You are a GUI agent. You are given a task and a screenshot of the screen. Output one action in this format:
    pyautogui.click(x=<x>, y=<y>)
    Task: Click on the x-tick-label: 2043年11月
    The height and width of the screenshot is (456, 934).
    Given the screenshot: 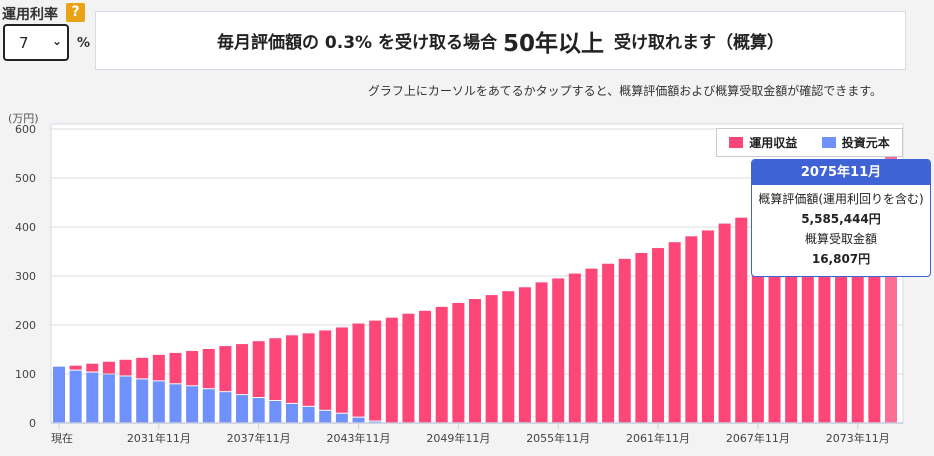 What is the action you would take?
    pyautogui.click(x=359, y=438)
    